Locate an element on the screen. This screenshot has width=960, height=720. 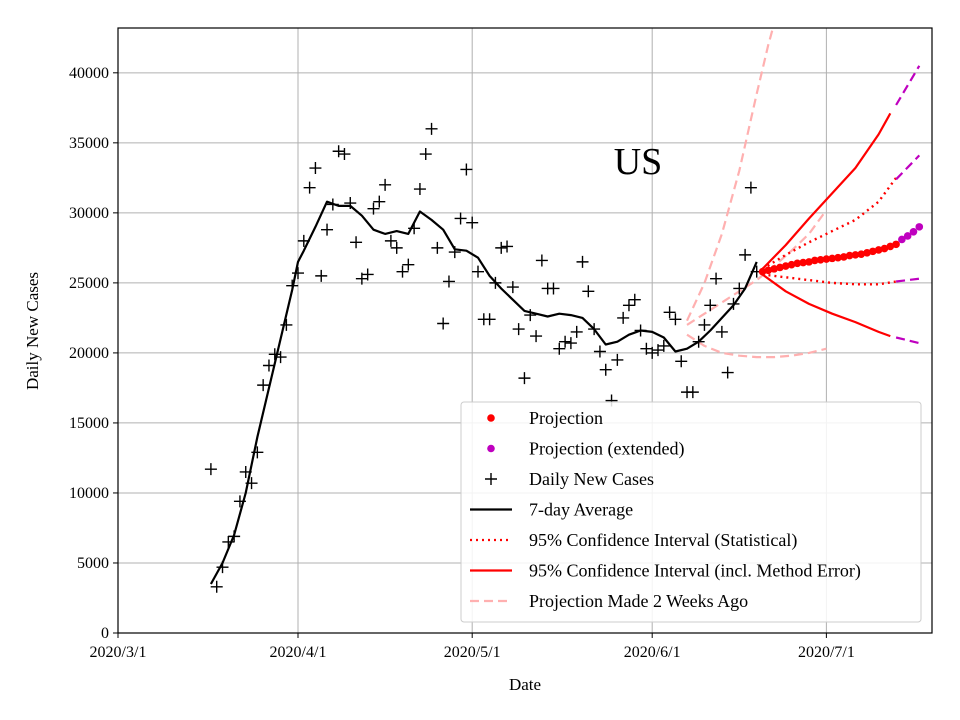
y-tick-label: 30000 is located at coordinates (89, 213).